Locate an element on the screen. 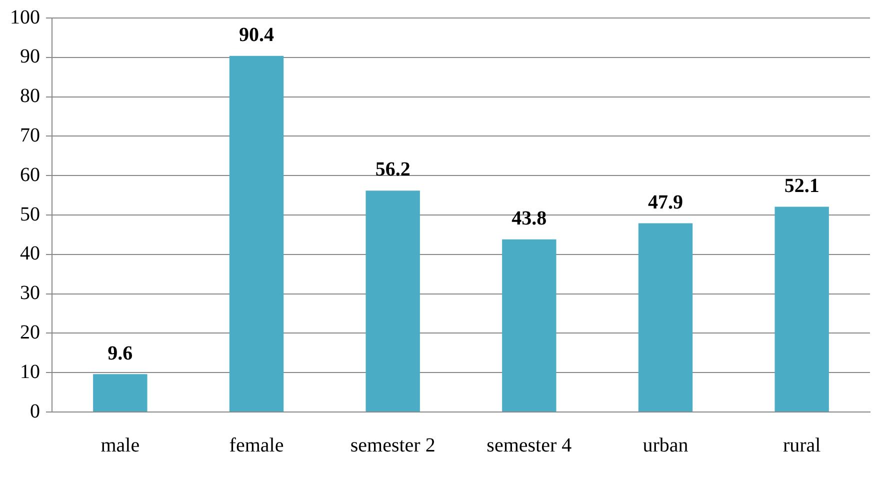  y-tick-label: 60 is located at coordinates (30, 175).